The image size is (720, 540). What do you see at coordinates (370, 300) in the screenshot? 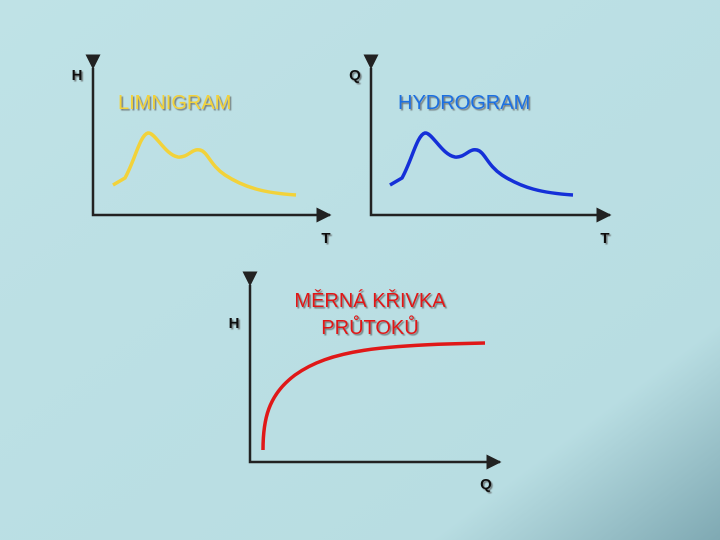
I see `plot-title: MĚRNÁ KŘIVKA` at bounding box center [370, 300].